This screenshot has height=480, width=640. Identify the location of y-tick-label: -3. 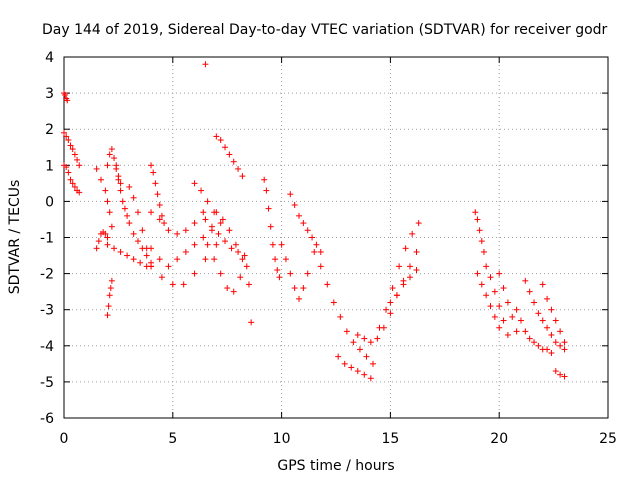
(47, 311).